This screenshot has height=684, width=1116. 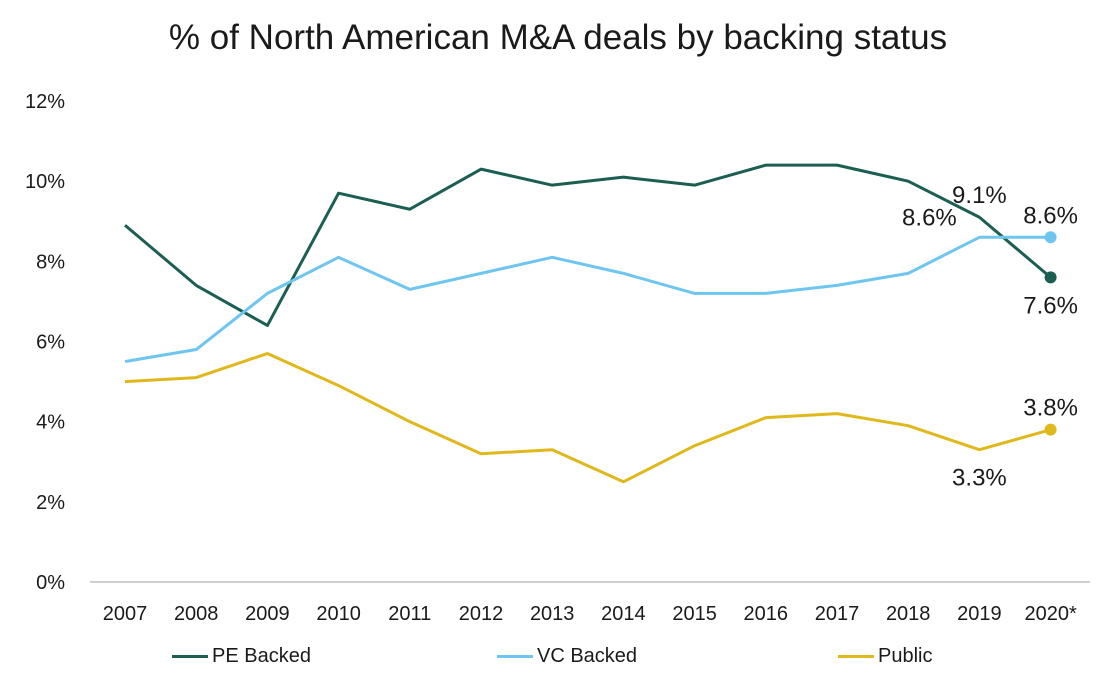 What do you see at coordinates (990, 336) in the screenshot?
I see `data-labels: 9.1% 7.6% 8.6% 8.6% 3.3% 3.8%` at bounding box center [990, 336].